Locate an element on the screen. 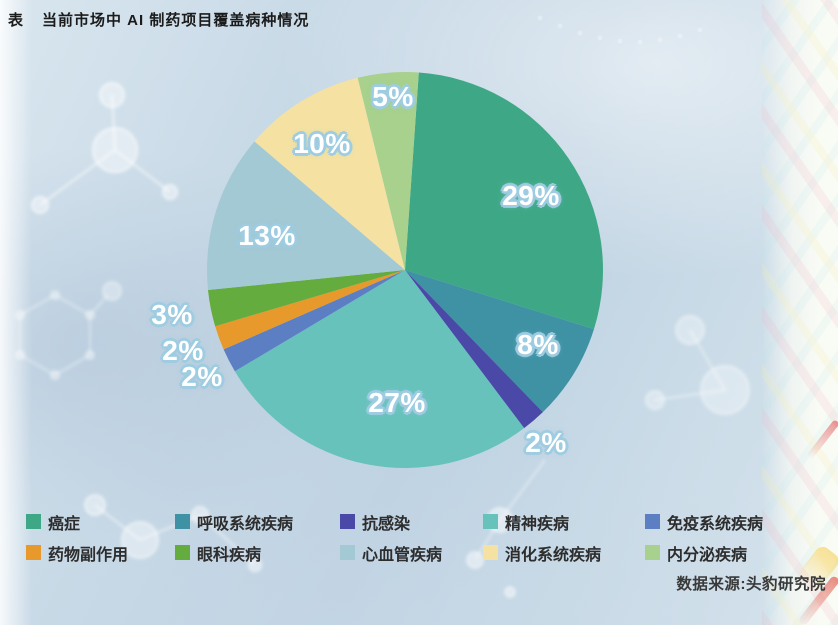  chart-title: 表当前市场中 AI 制药项目覆盖病种情况 is located at coordinates (158, 19).